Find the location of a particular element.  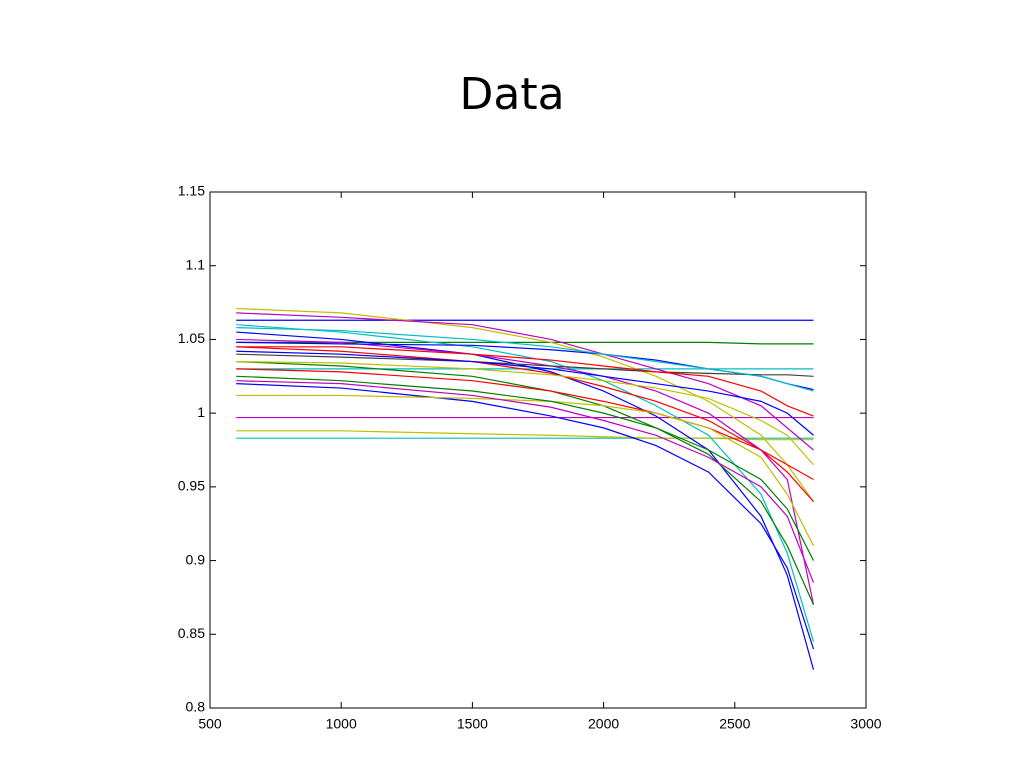

chart-title: Data is located at coordinates (511, 94).